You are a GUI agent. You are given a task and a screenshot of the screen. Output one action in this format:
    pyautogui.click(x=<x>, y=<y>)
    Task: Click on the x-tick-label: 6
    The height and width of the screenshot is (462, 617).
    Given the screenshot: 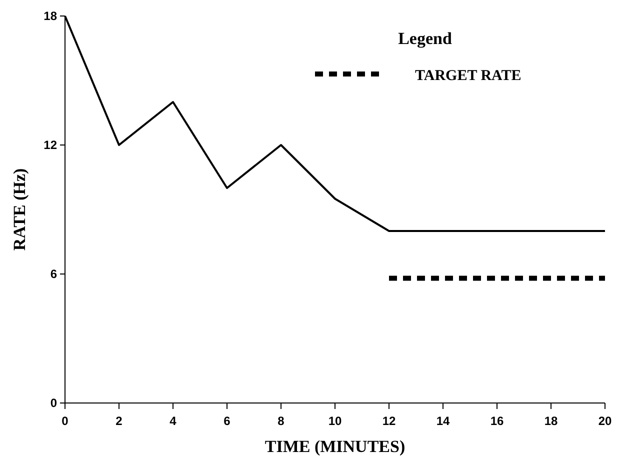 What is the action you would take?
    pyautogui.click(x=227, y=421)
    